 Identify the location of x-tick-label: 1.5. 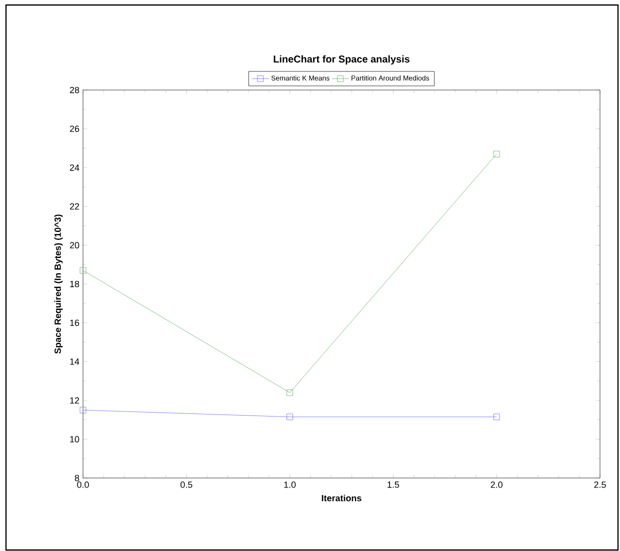
(394, 485).